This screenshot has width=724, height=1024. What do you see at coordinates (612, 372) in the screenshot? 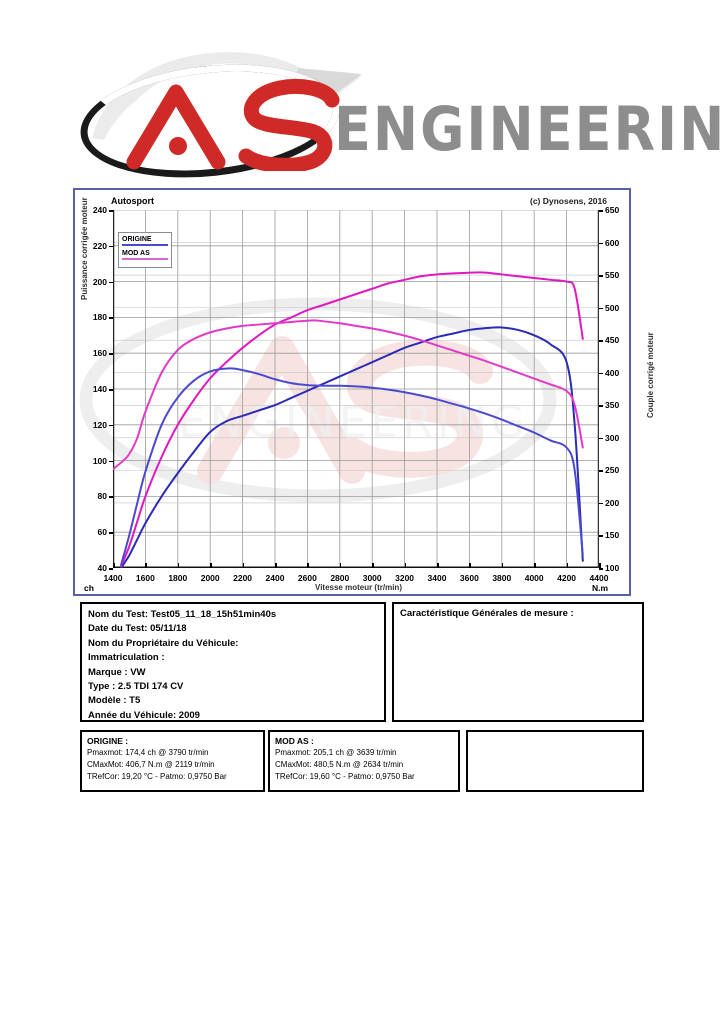
I see `y-tick-right: 400` at bounding box center [612, 372].